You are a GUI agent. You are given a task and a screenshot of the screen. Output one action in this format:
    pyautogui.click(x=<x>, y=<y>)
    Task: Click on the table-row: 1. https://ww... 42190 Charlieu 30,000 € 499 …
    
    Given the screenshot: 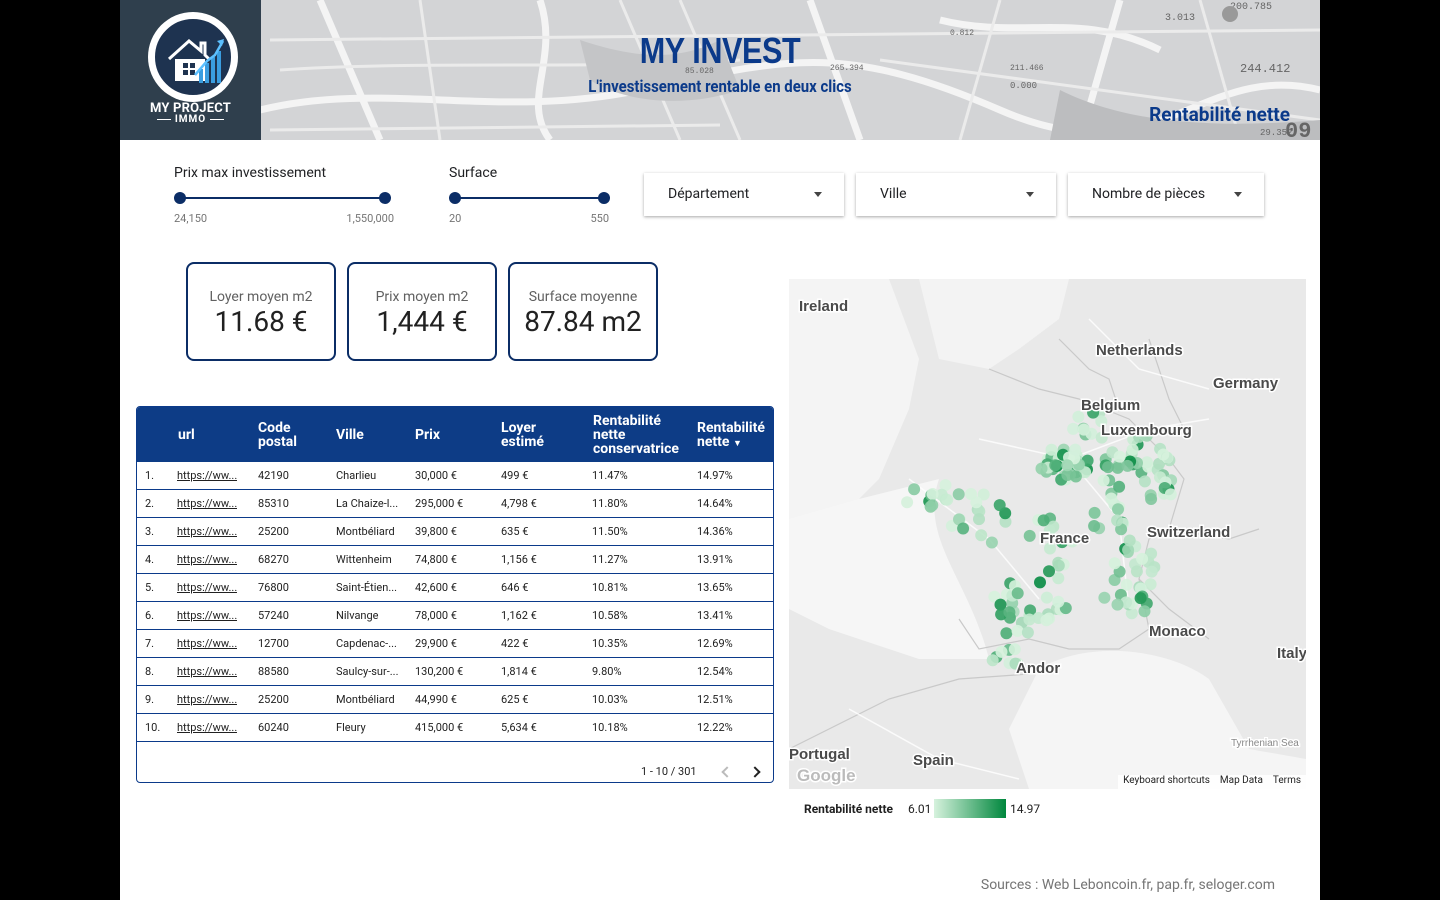 What is the action you would take?
    pyautogui.click(x=455, y=476)
    